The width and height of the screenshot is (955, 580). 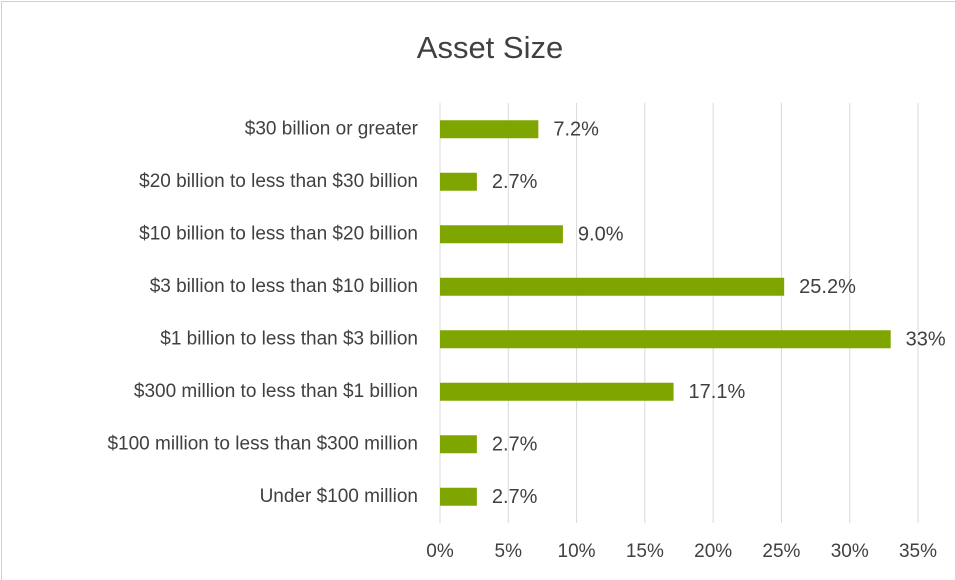 What do you see at coordinates (262, 443) in the screenshot?
I see `y-tick-label: $100 million to less than $300 million` at bounding box center [262, 443].